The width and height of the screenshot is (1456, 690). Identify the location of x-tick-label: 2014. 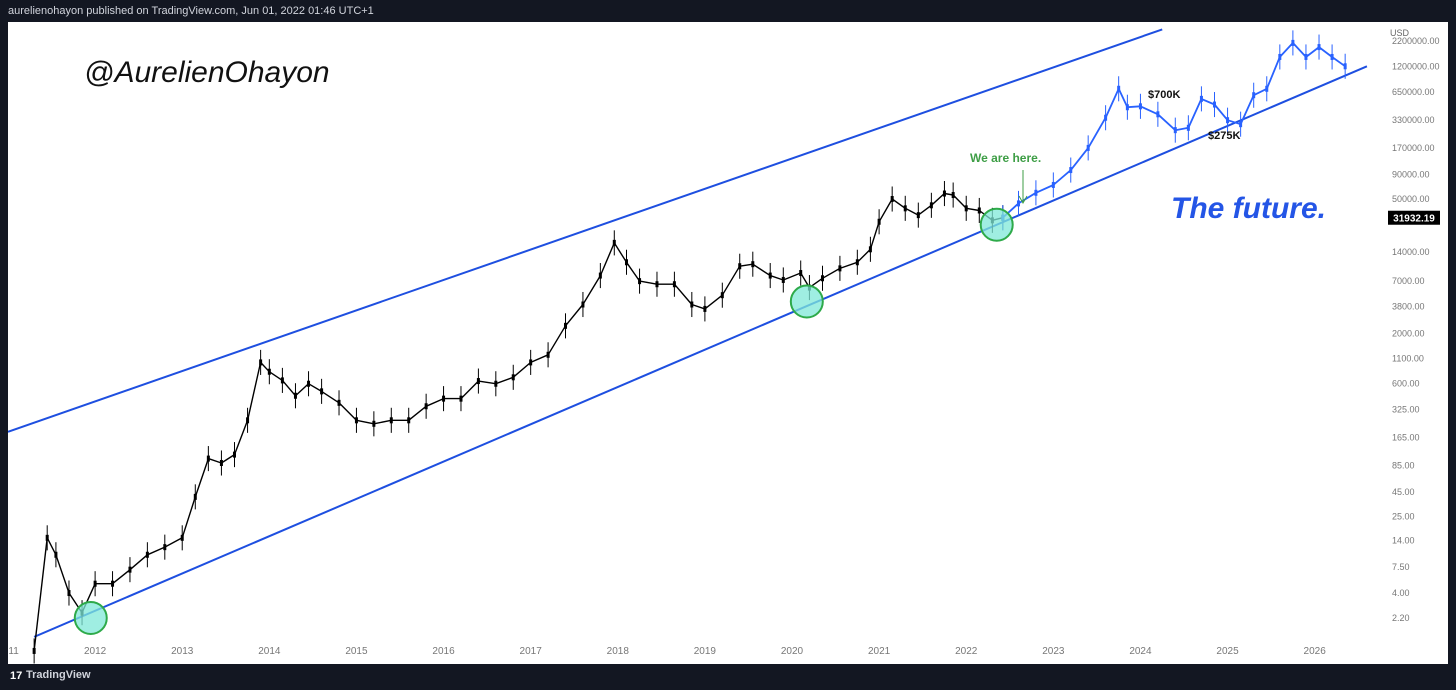
(269, 651).